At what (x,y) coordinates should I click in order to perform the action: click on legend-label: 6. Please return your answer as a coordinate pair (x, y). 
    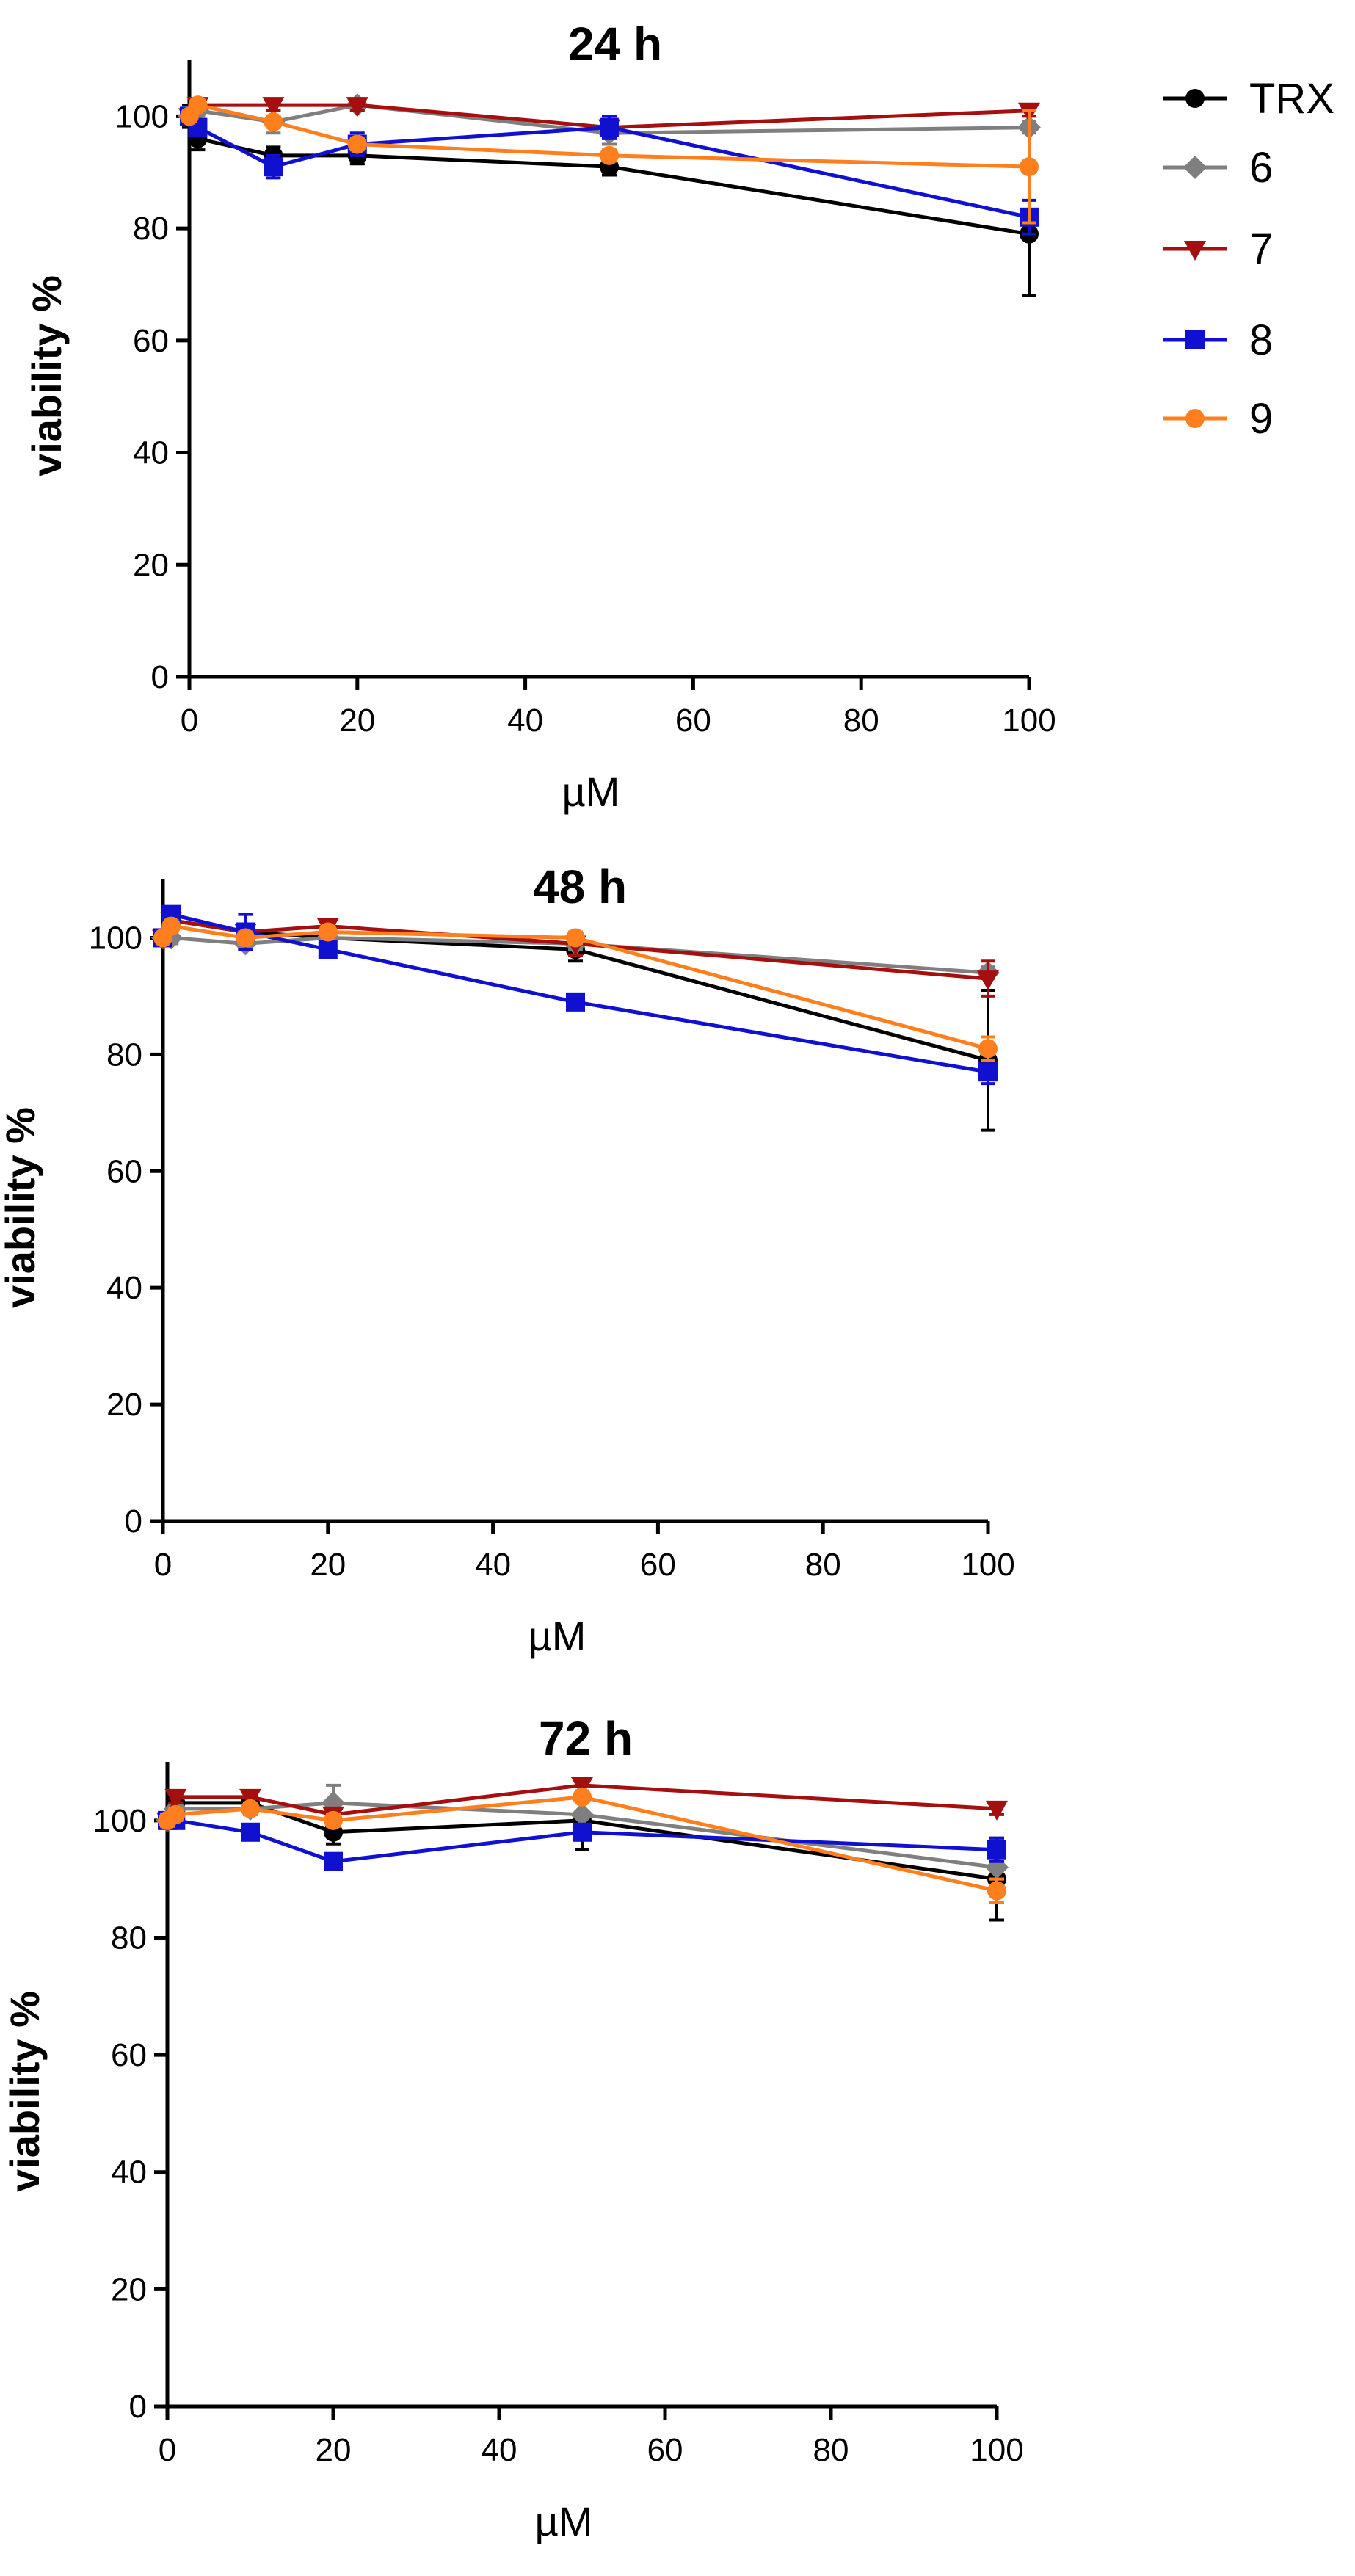
    Looking at the image, I should click on (1261, 168).